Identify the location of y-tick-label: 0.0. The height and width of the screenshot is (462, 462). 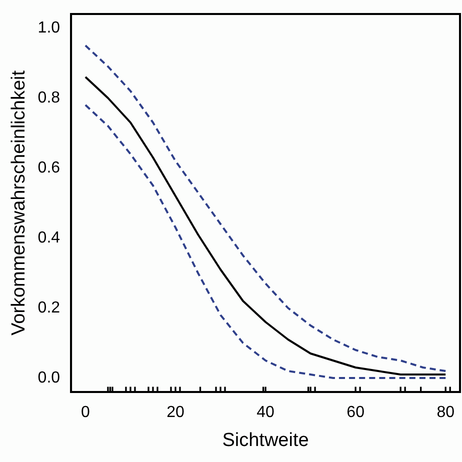
(49, 377).